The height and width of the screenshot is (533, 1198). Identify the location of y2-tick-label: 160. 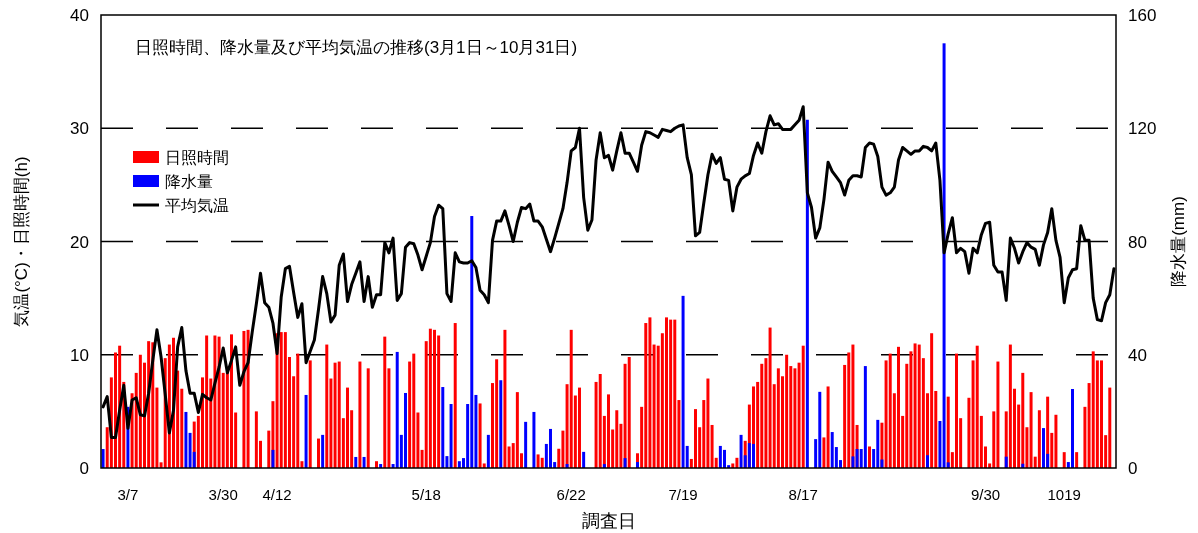
(1142, 15).